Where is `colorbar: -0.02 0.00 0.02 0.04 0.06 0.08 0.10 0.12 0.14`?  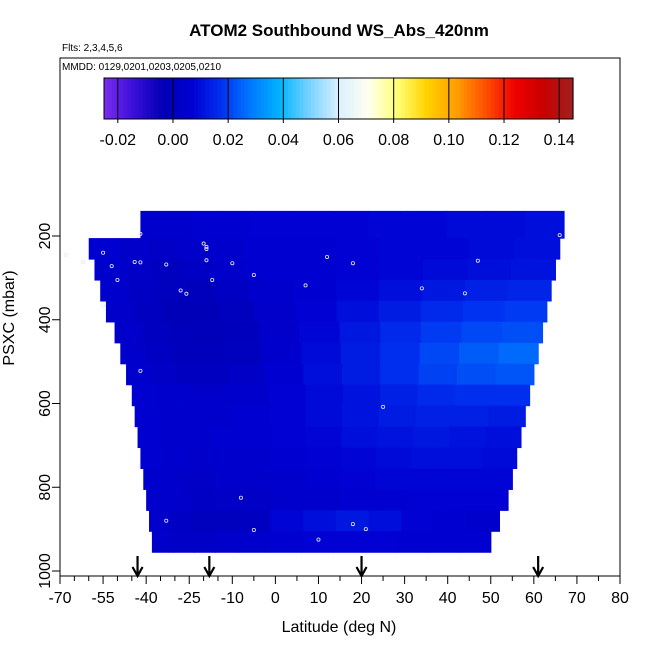
colorbar: -0.02 0.00 0.02 0.04 0.06 0.08 0.10 0.12 0.14 is located at coordinates (337, 113).